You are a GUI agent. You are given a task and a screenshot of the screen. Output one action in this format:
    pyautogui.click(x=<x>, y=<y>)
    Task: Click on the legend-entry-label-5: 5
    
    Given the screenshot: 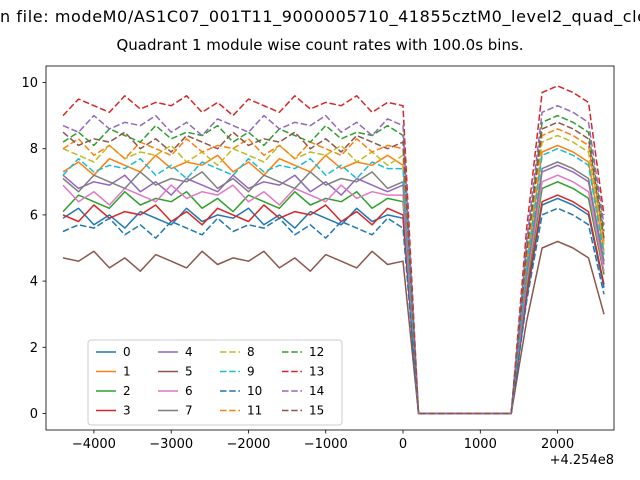 What is the action you would take?
    pyautogui.click(x=189, y=372)
    